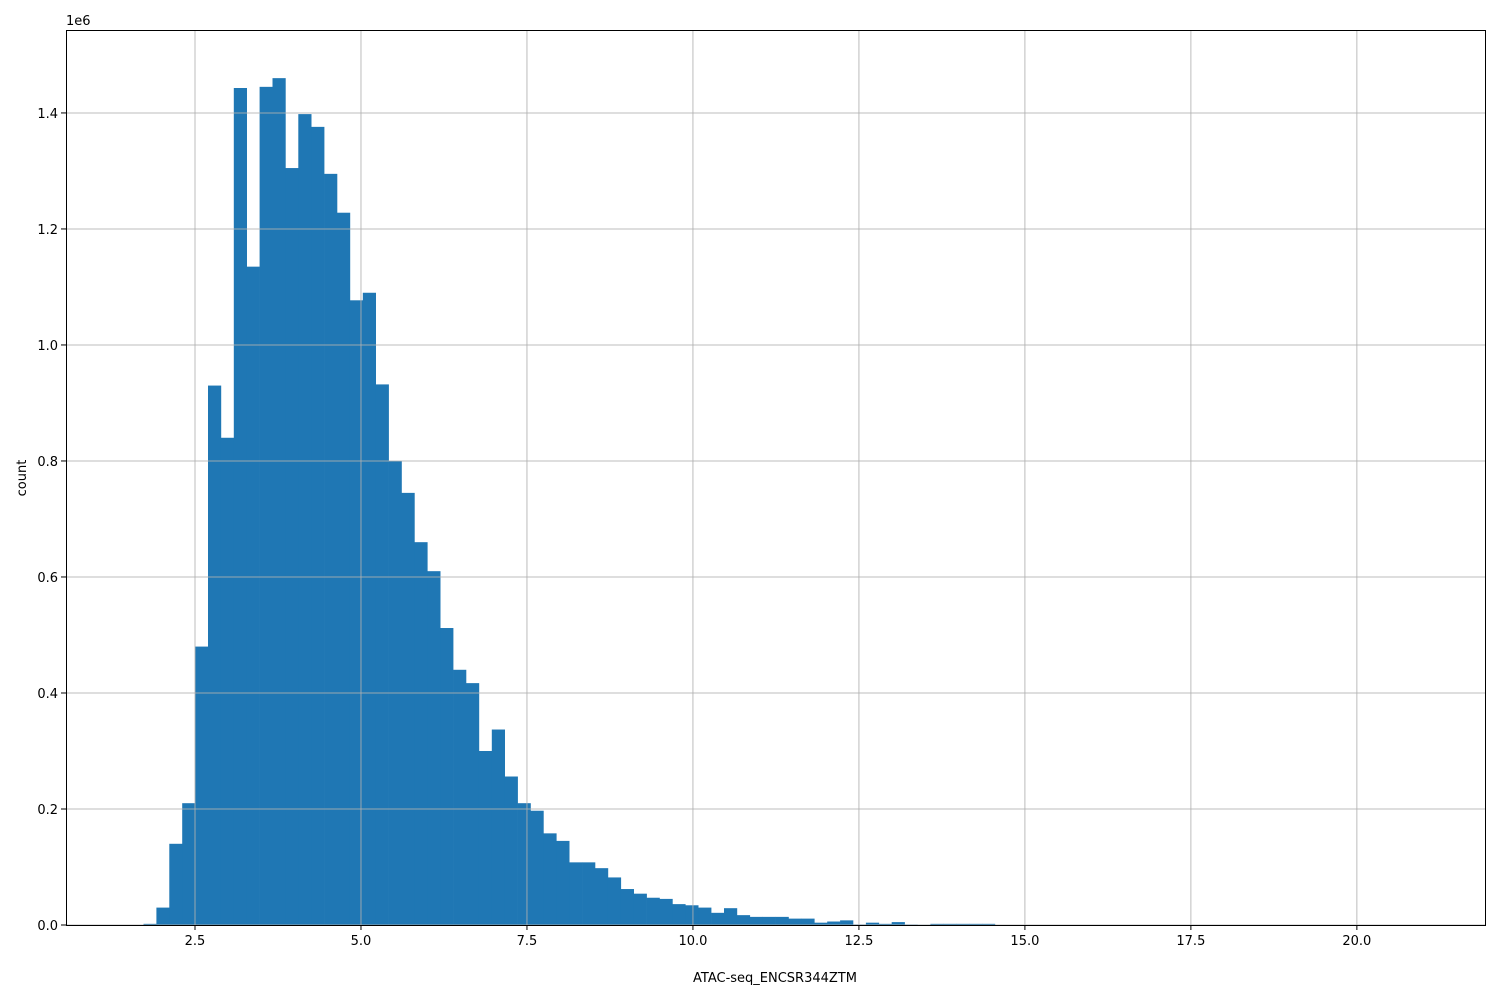 This screenshot has height=1000, width=1500. I want to click on y-tick-label: 1.4, so click(47, 114).